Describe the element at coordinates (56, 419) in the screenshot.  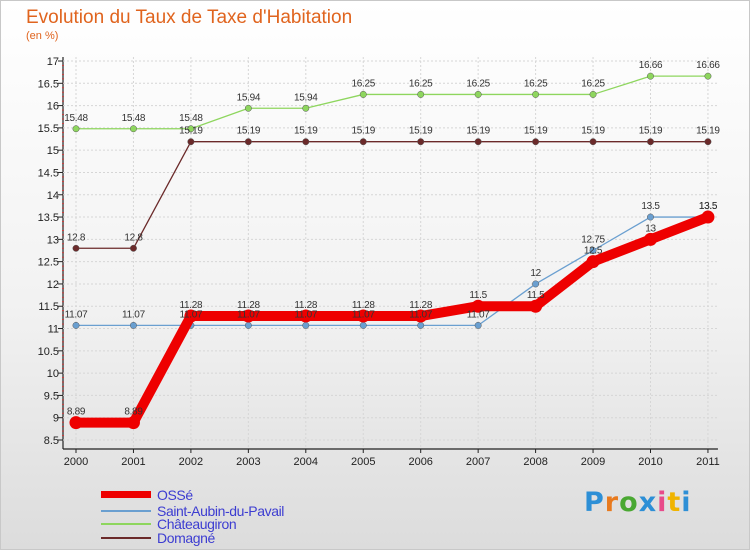
I see `y-tick-label: 9` at that location.